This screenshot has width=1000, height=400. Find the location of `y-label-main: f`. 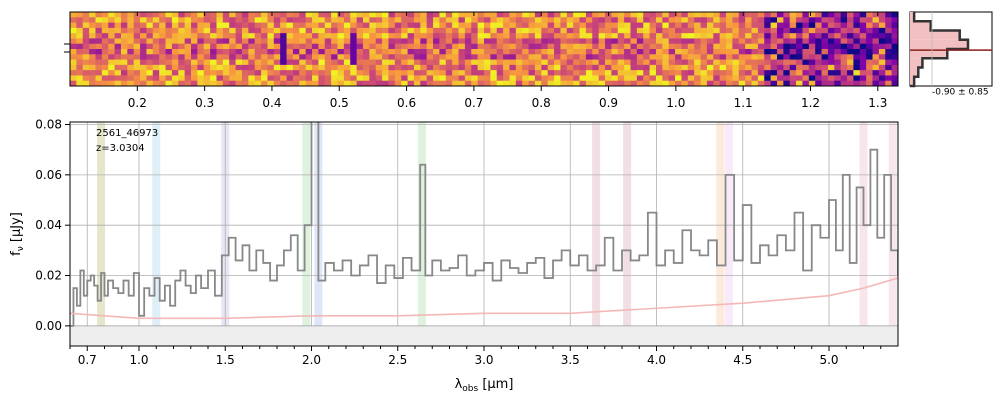

y-label-main: f is located at coordinates (16, 253).